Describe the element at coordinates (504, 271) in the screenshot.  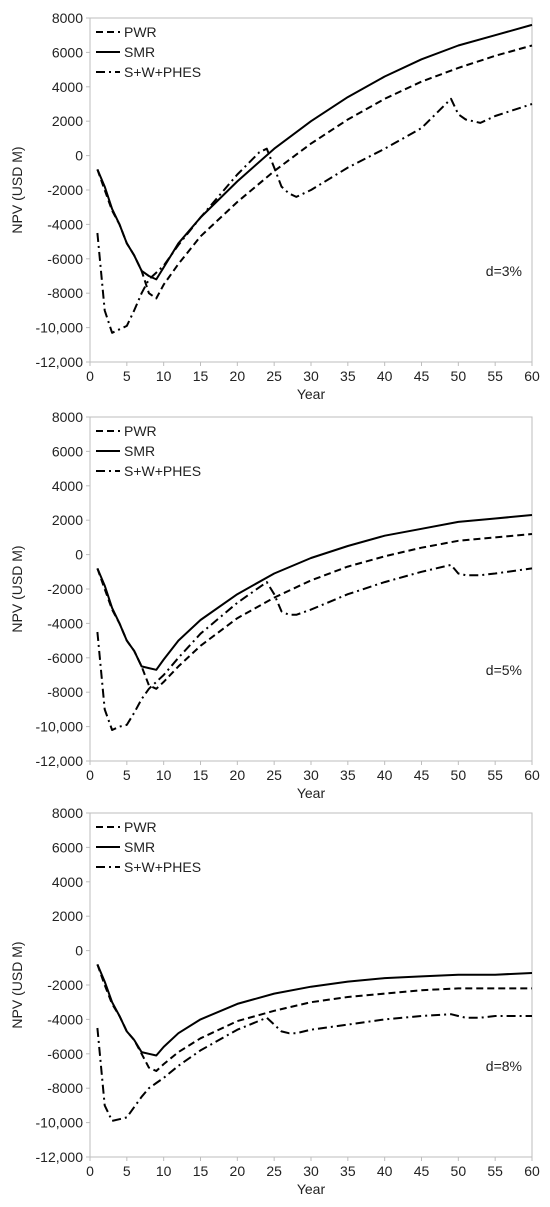
I see `discount-rate-label: d=3%` at that location.